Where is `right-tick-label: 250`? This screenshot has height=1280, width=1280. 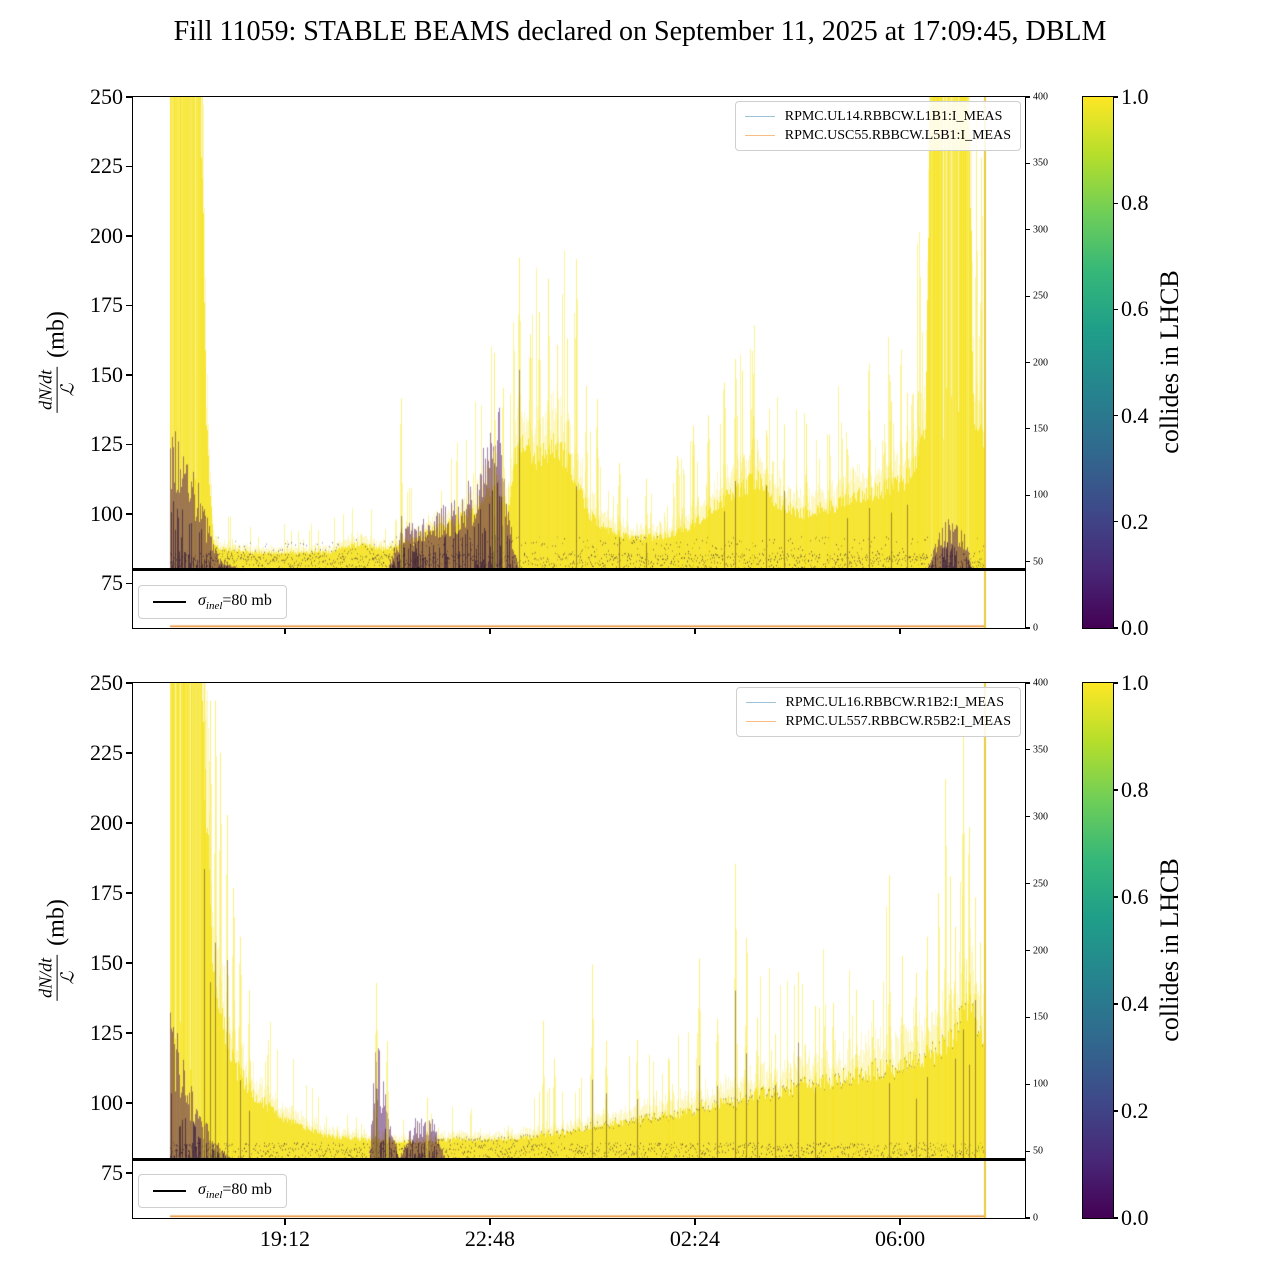 right-tick-label: 250 is located at coordinates (1040, 296).